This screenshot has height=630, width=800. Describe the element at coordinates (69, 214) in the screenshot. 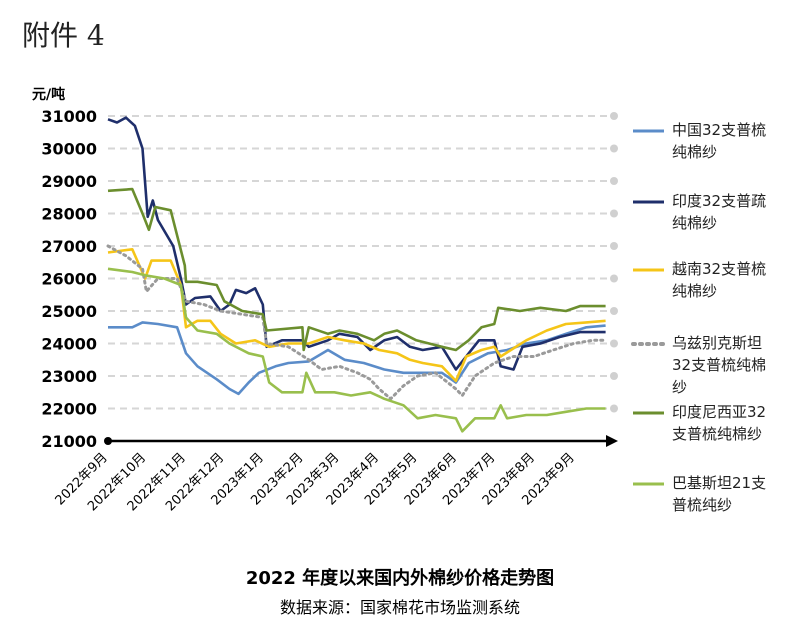

I see `y-tick-28000: 28000` at that location.